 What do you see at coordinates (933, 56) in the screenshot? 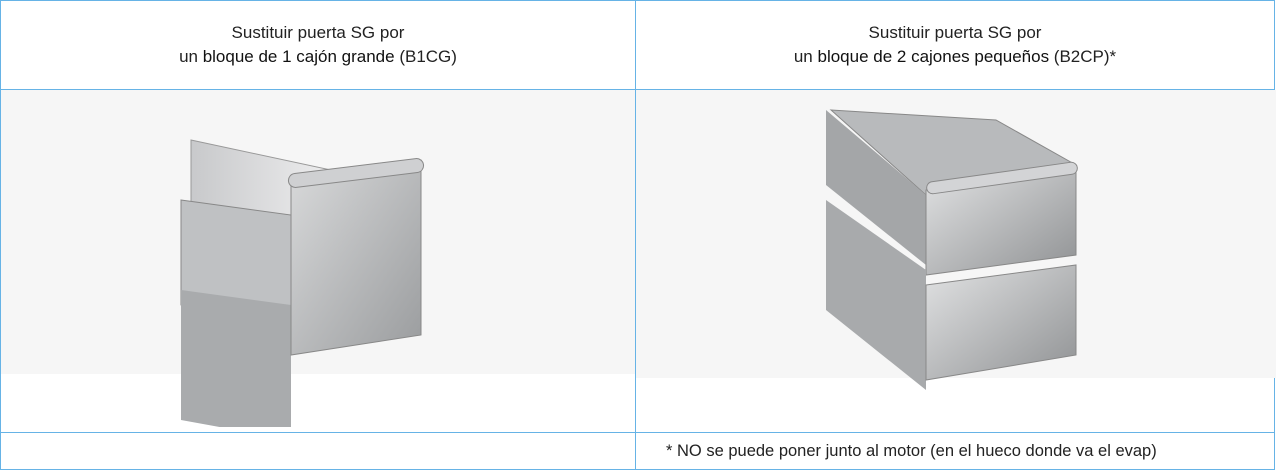
I see `product-name: bloque de 2 cajones pequeños` at bounding box center [933, 56].